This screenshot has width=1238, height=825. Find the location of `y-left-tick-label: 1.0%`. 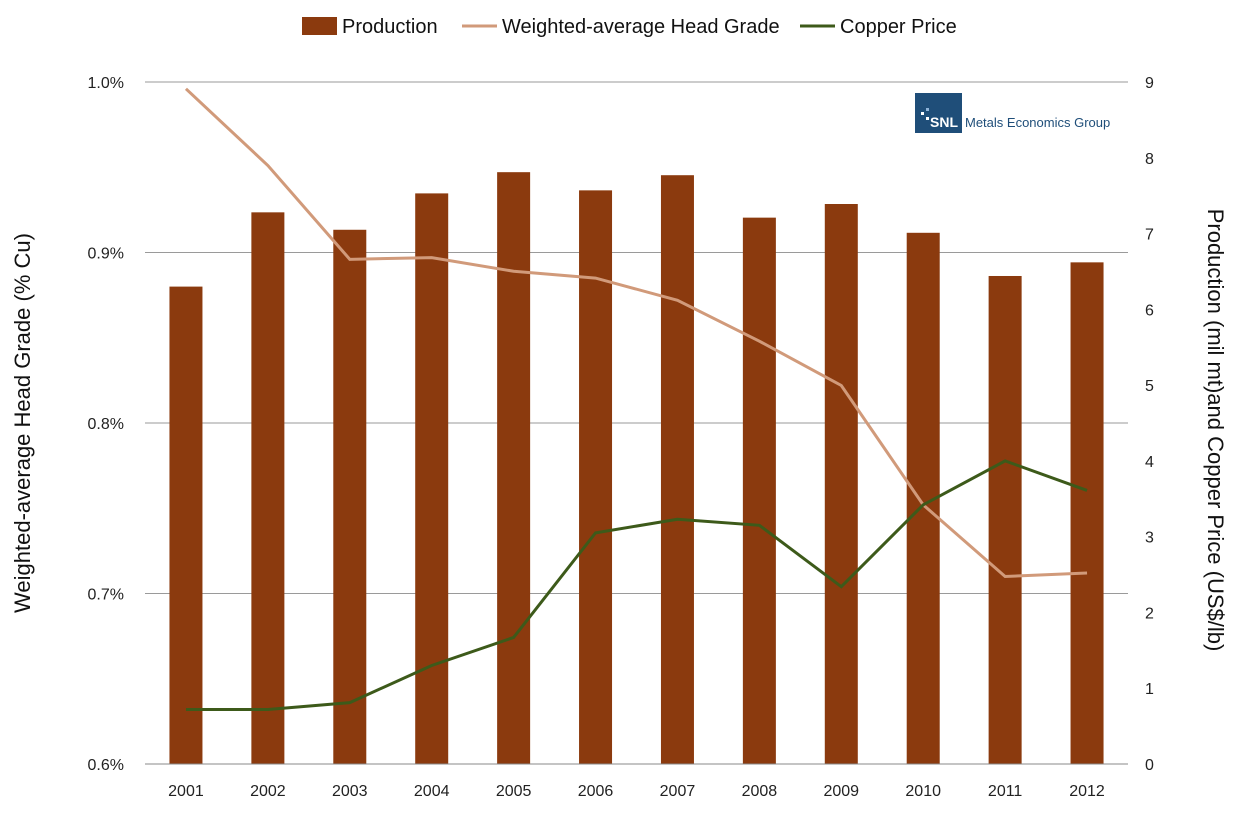

y-left-tick-label: 1.0% is located at coordinates (106, 83).